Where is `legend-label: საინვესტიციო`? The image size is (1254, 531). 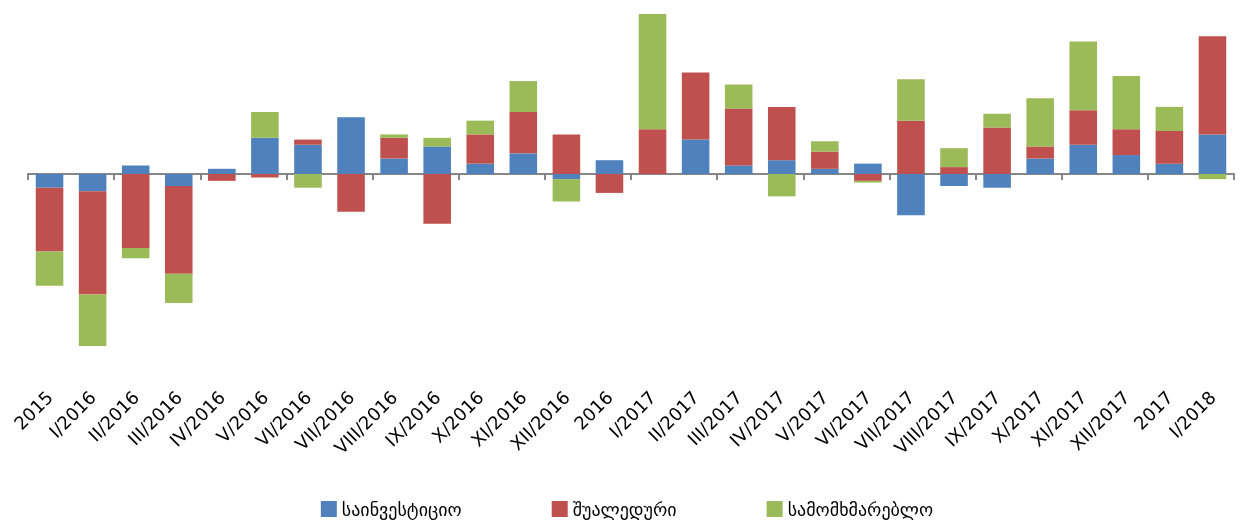
legend-label: საინვესტიციო is located at coordinates (401, 509).